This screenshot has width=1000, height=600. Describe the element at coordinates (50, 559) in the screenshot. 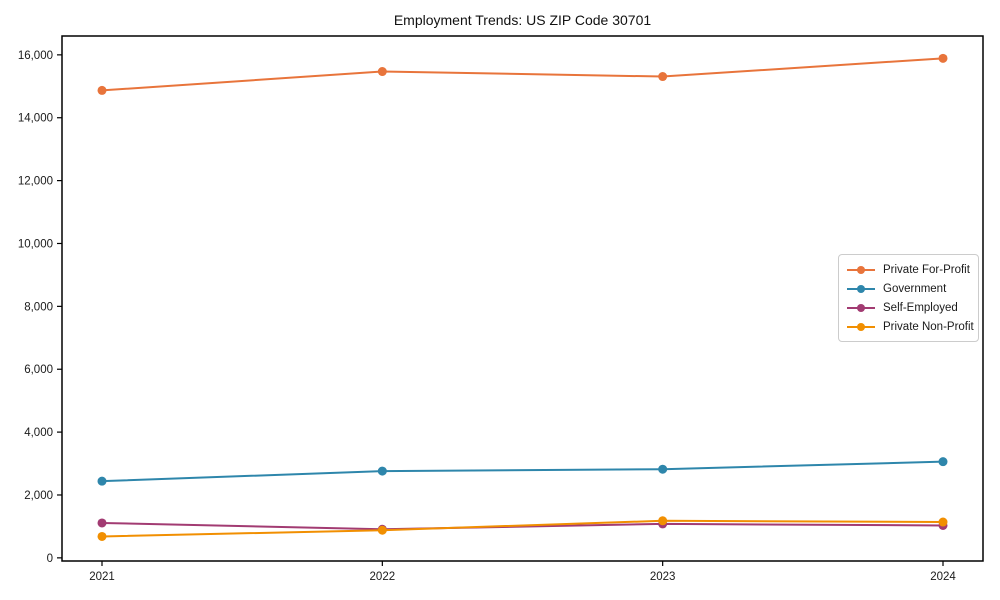

I see `y-tick-label: 0` at that location.